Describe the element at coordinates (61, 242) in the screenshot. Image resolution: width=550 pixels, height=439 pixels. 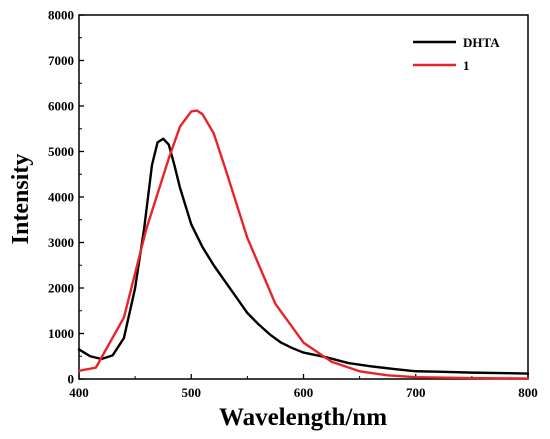
I see `y-tick-label: 3000` at that location.